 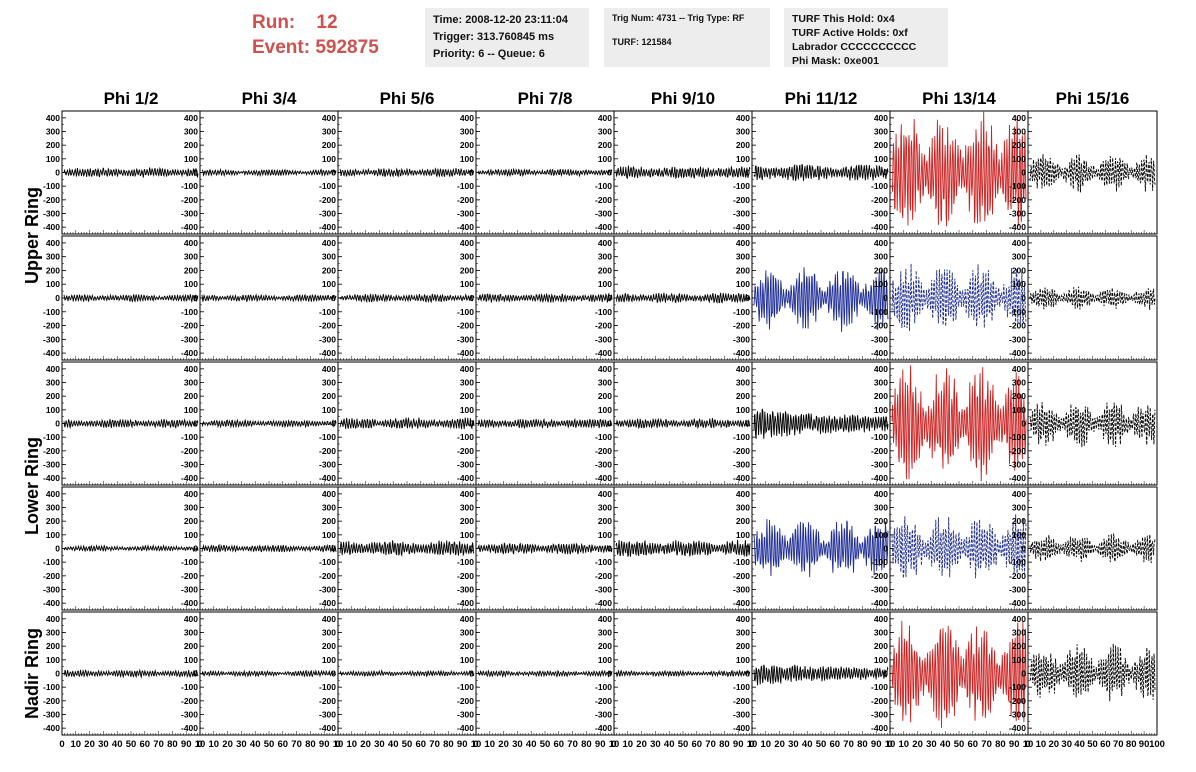 What do you see at coordinates (1092, 744) in the screenshot?
I see `x-tick-label: 50` at bounding box center [1092, 744].